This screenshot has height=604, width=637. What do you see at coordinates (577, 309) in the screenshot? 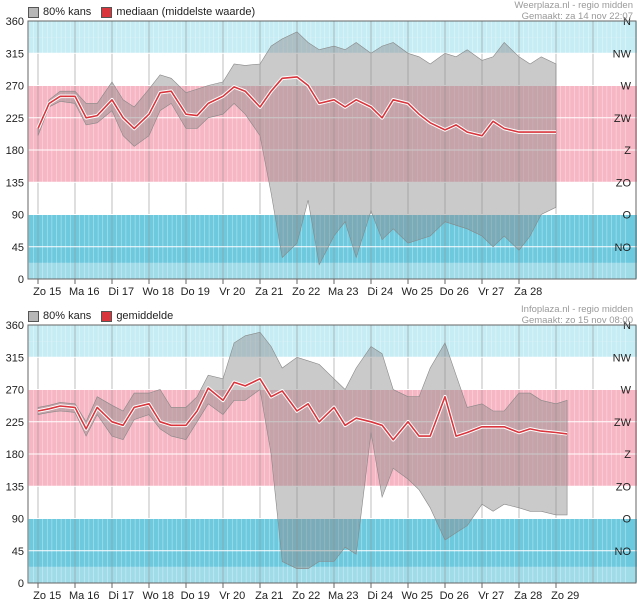
I see `credit-source: Infoplaza.nl - regio midden` at bounding box center [577, 309].